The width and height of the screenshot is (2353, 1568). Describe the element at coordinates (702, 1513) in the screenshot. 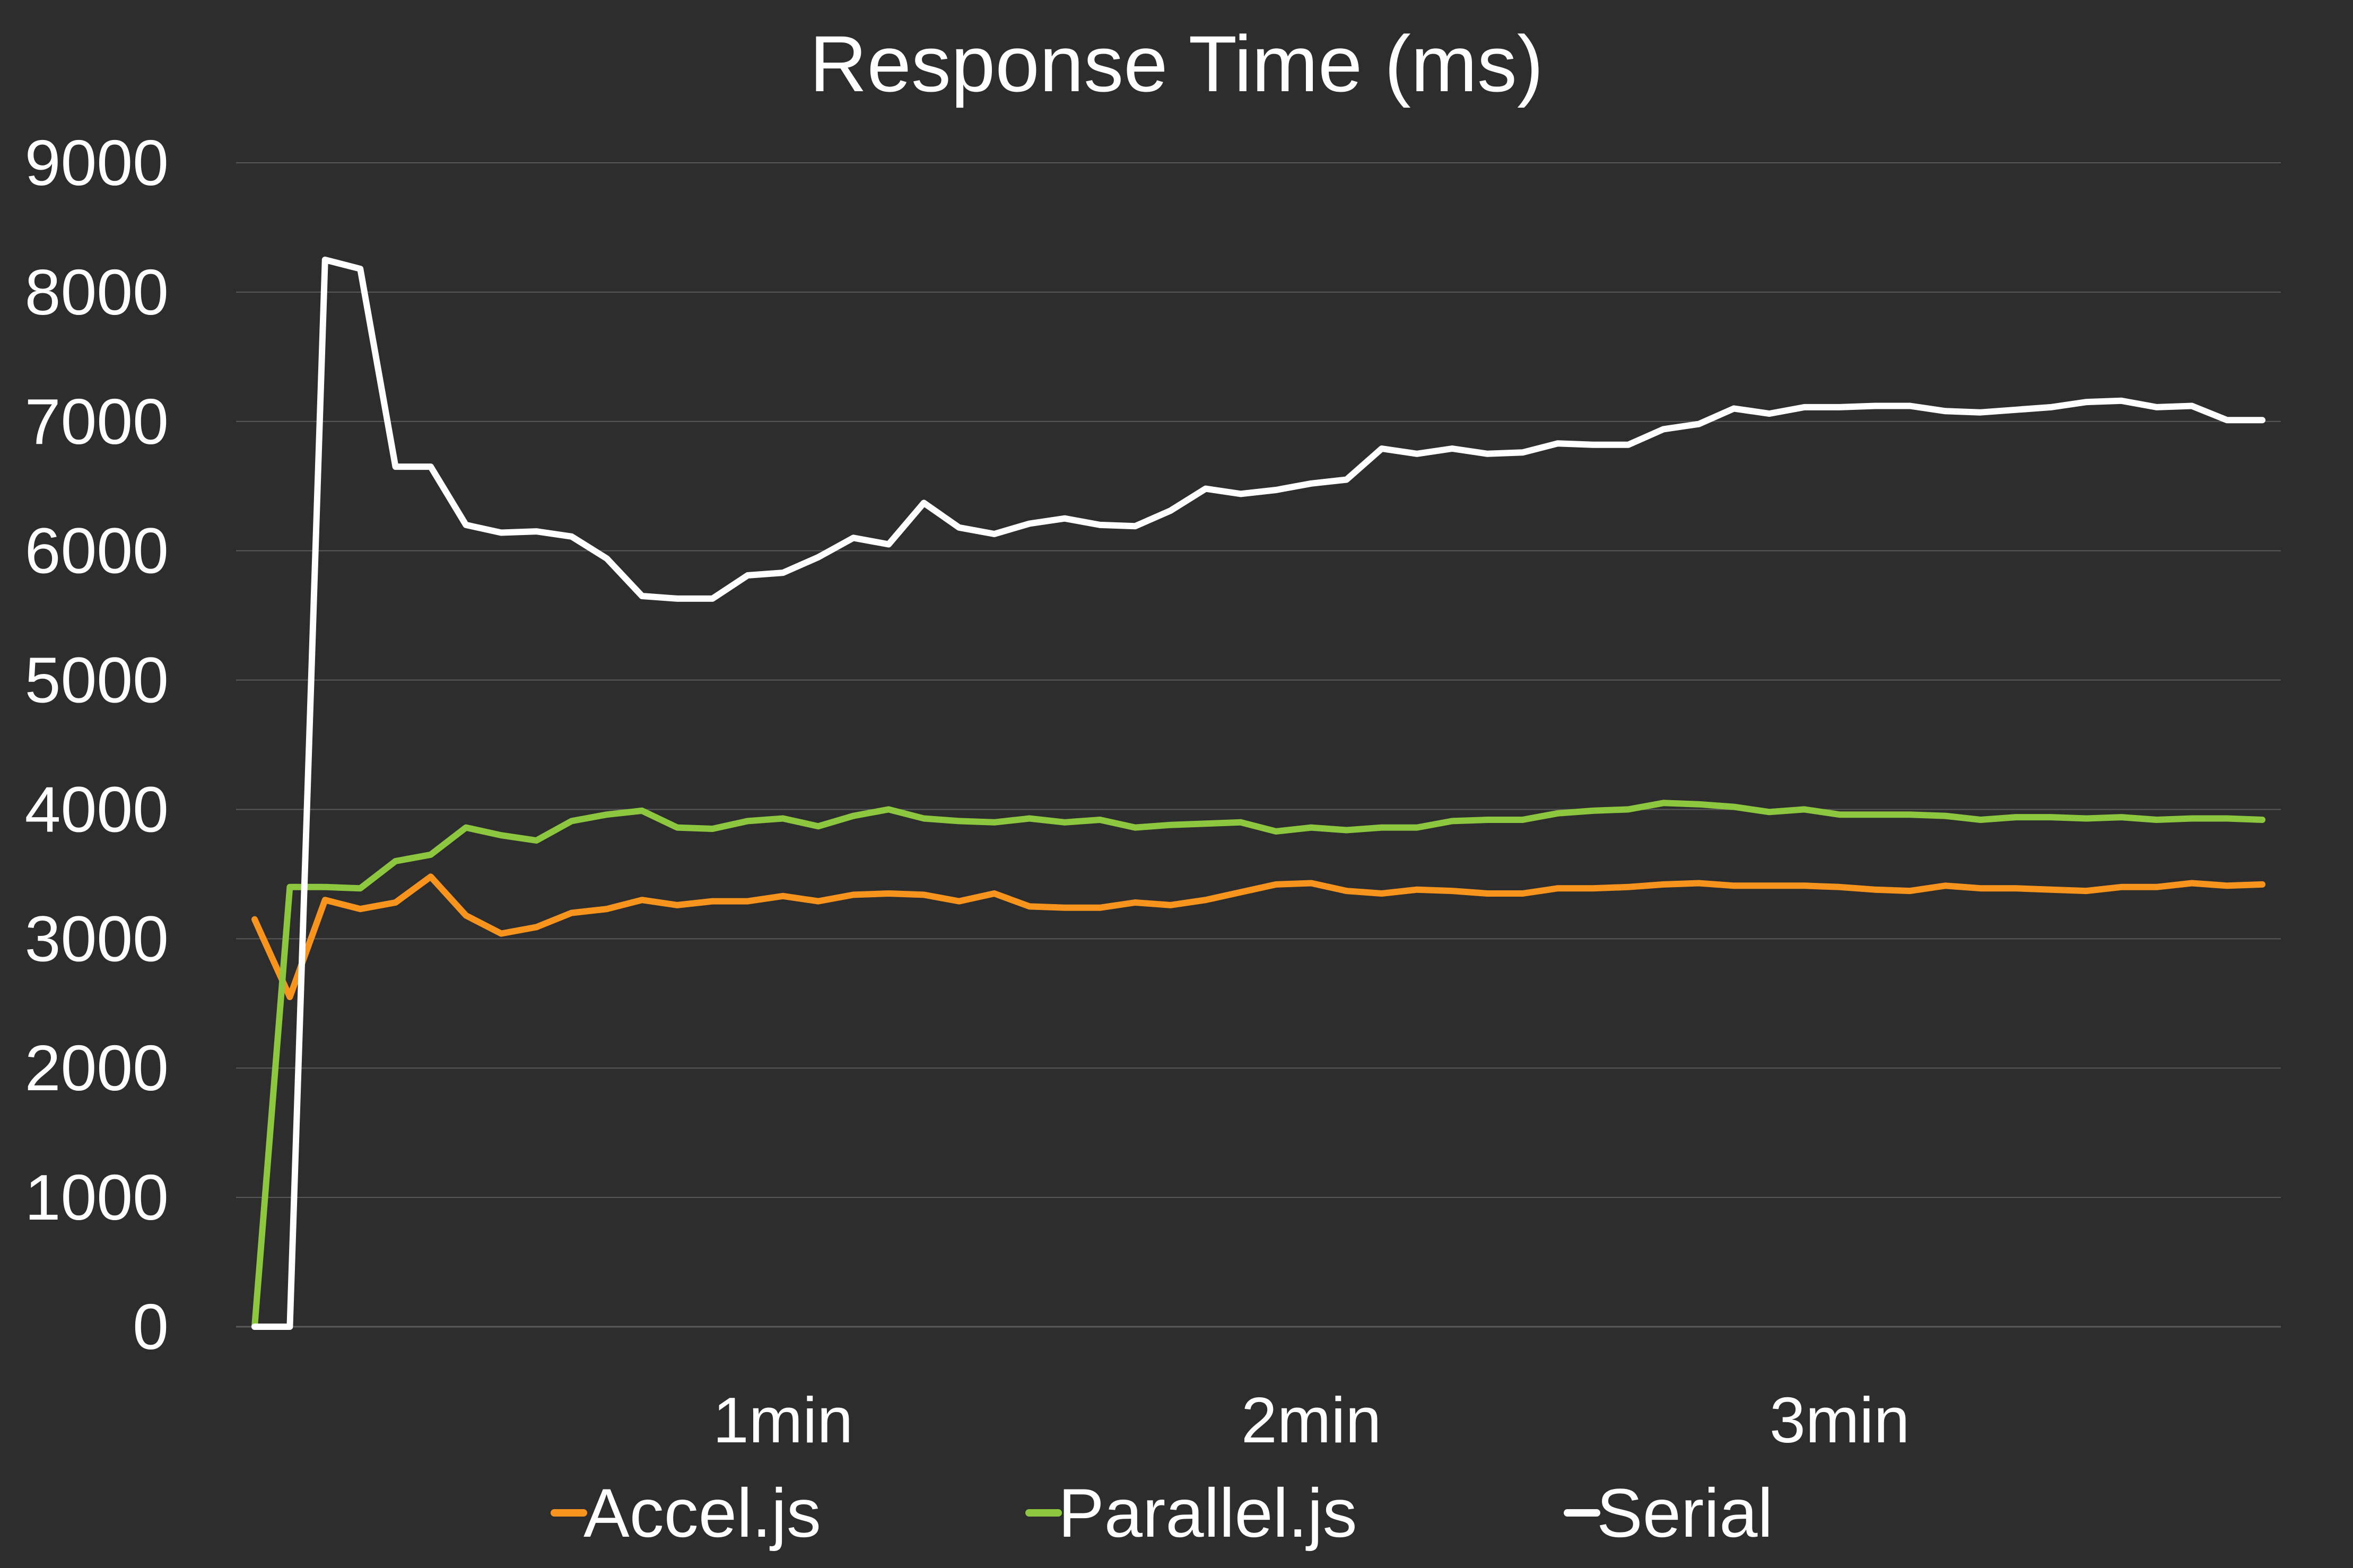

I see `legend-label: Accel.js` at that location.